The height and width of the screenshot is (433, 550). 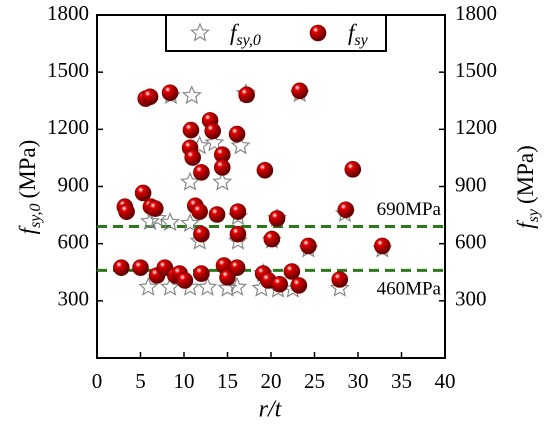 I want to click on legend-box, so click(x=276, y=33).